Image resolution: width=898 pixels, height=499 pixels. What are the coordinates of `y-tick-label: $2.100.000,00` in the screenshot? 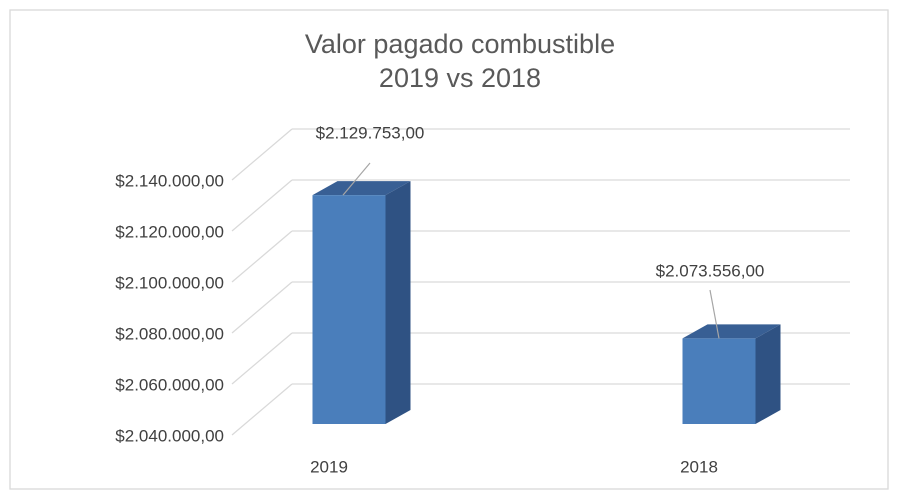 It's located at (169, 282).